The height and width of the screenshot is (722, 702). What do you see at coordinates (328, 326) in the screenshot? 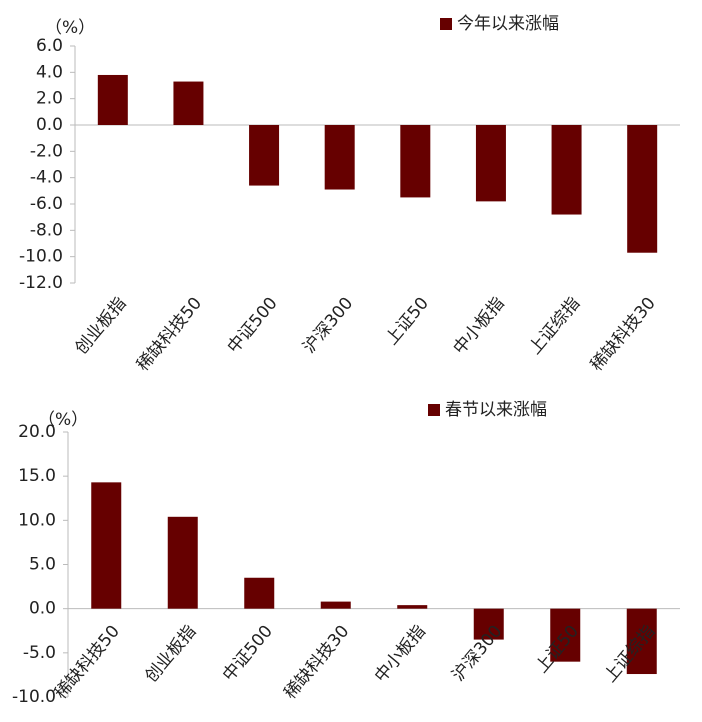
I see `x-tick-label: 沪深300` at bounding box center [328, 326].